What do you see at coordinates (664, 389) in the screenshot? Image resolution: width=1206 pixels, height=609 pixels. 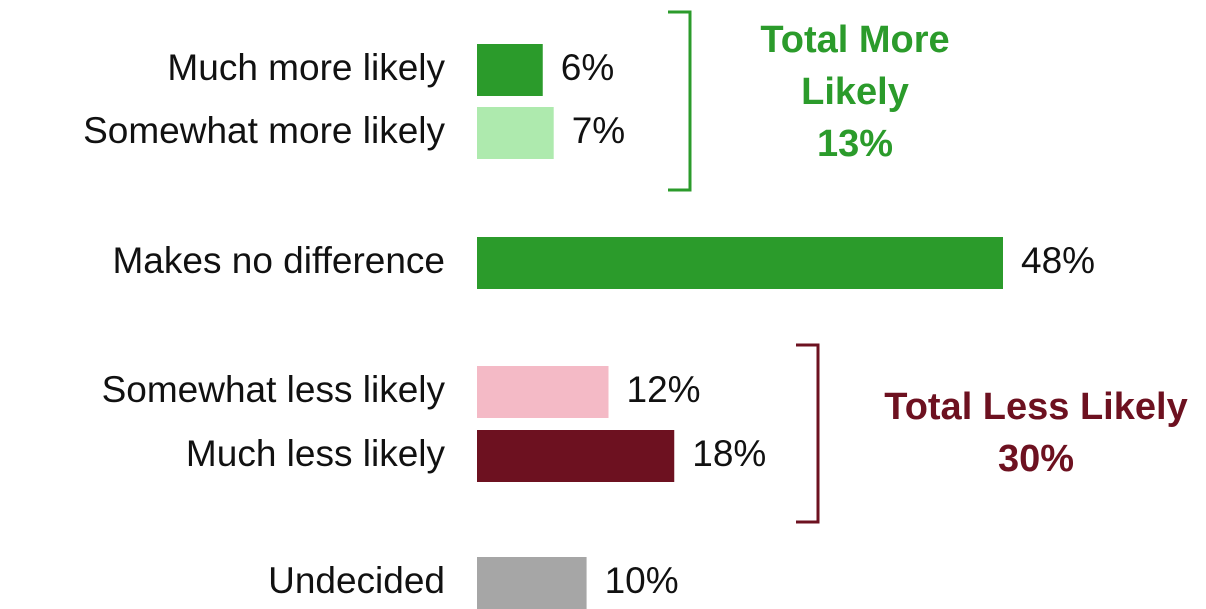 I see `value-label: 12%` at bounding box center [664, 389].